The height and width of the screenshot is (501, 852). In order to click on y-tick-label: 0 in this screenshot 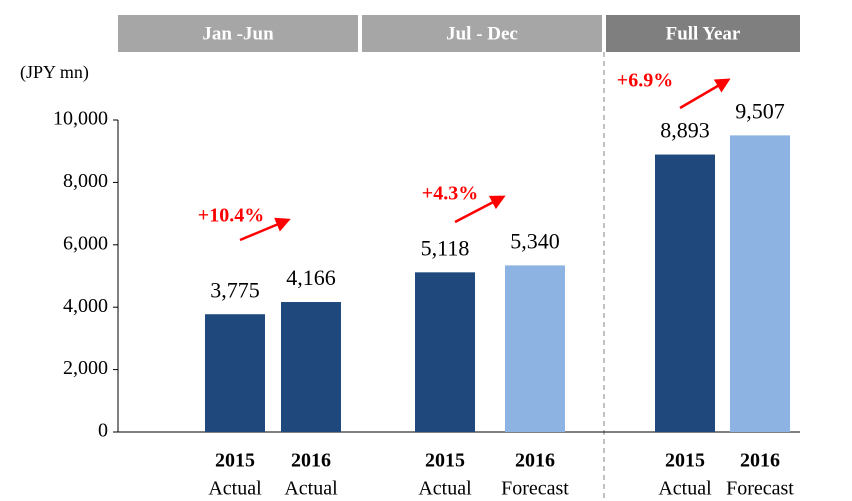, I will do `click(103, 431)`.